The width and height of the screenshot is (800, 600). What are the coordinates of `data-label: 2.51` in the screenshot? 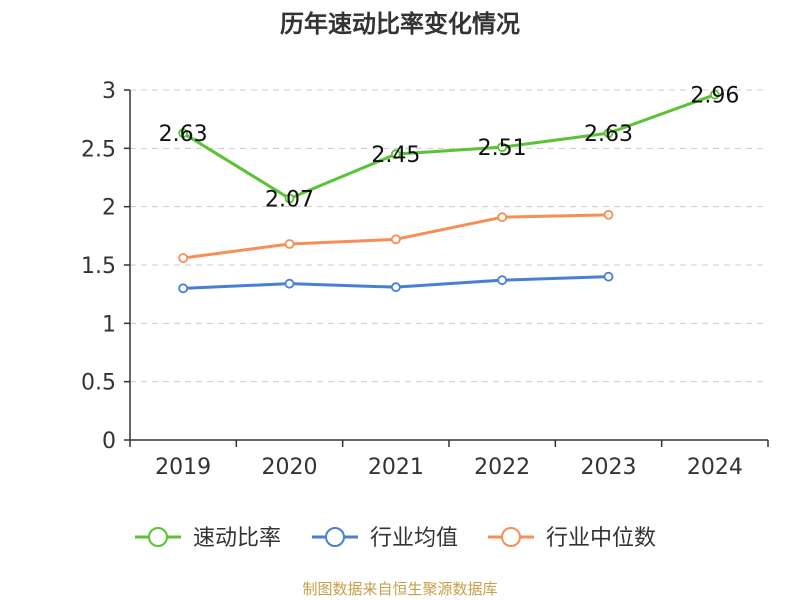 It's located at (502, 148).